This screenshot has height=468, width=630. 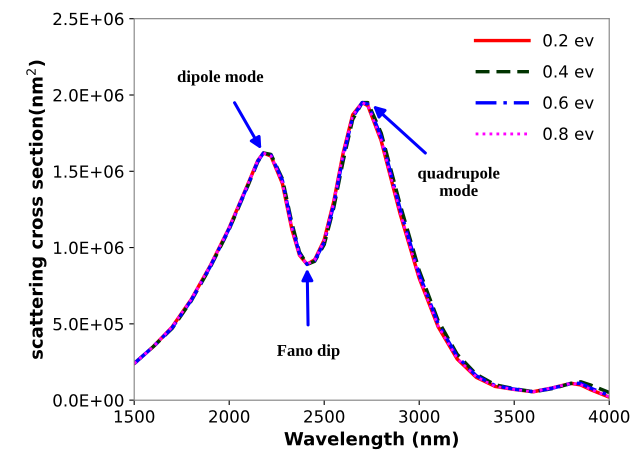 What do you see at coordinates (89, 171) in the screenshot?
I see `y-tick-label: 1.5E+06` at bounding box center [89, 171].